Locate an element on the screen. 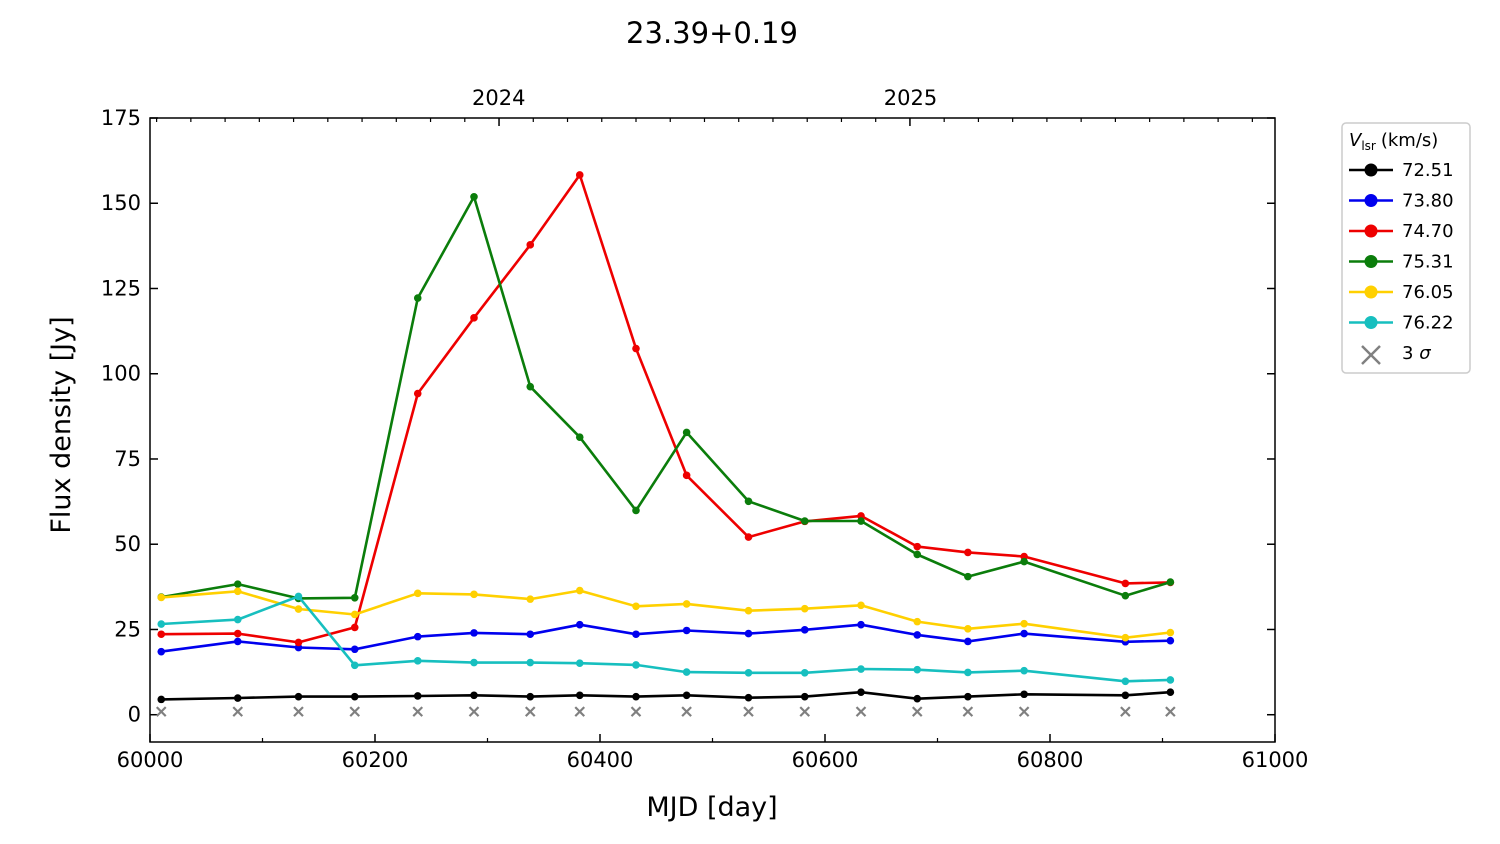 This screenshot has width=1500, height=844. x-tick-label: 60400 is located at coordinates (600, 760).